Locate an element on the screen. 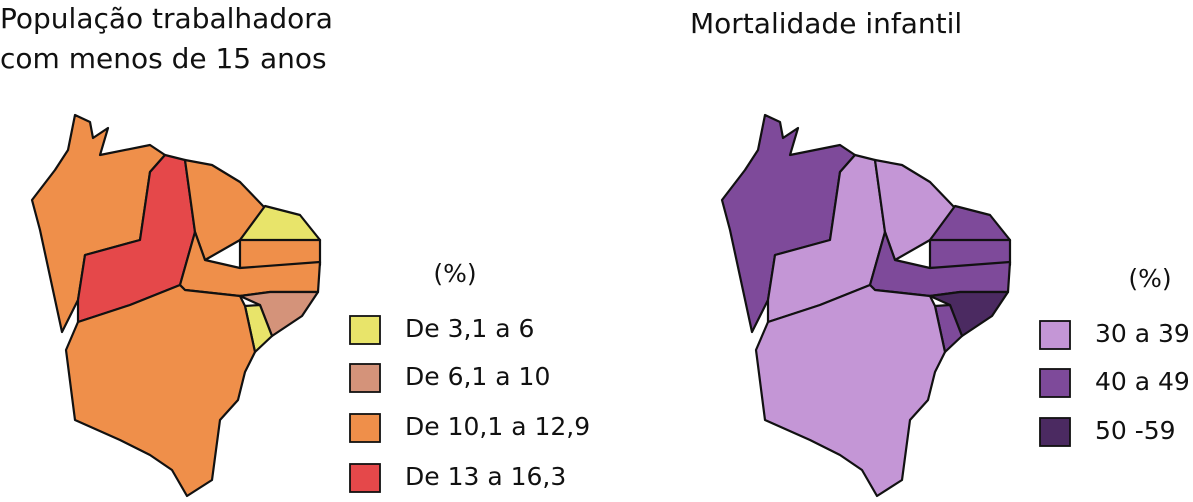  legend-label: 30 a 39 is located at coordinates (1142, 333).